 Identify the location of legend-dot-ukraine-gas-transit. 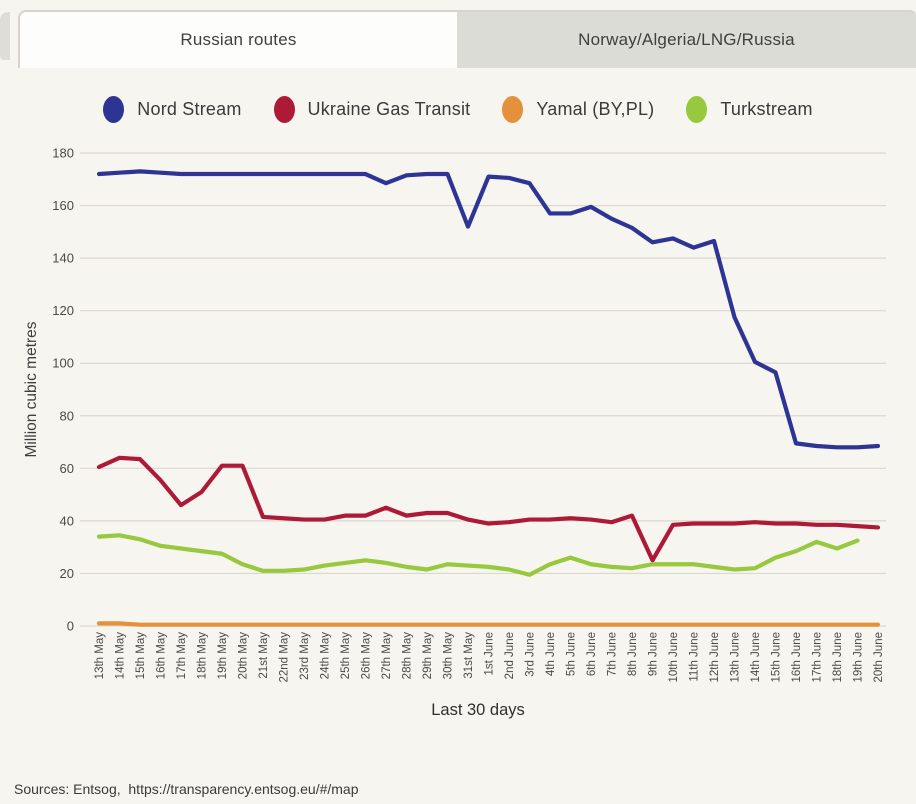
(284, 109).